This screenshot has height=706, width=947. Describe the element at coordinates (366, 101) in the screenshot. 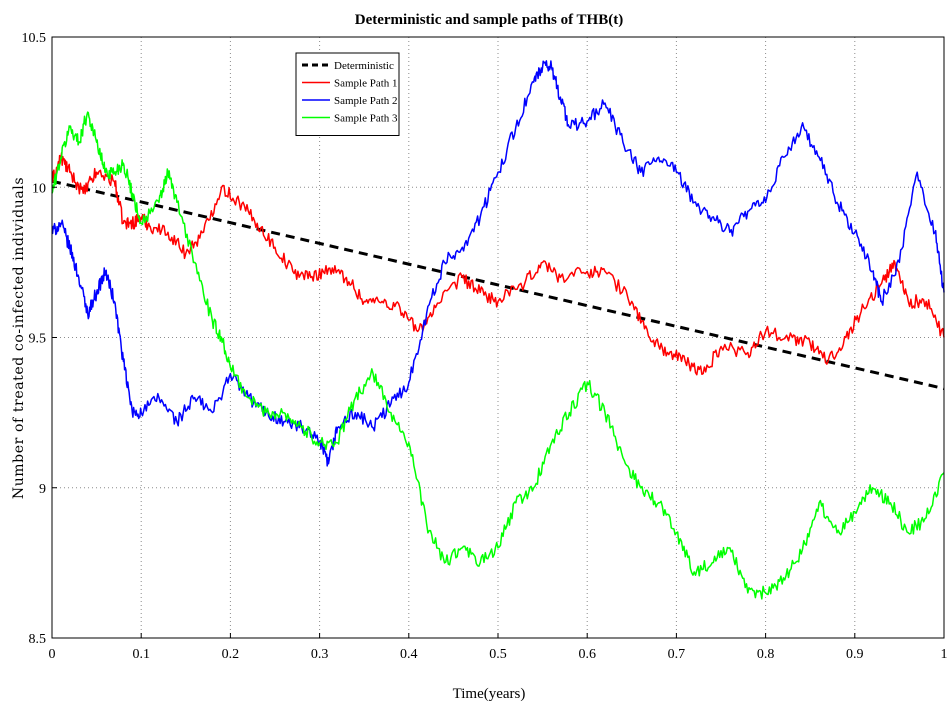

I see `legend-entry: Sample Path 2` at that location.